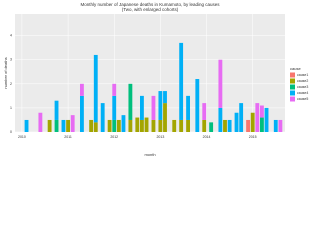 This screenshot has height=240, width=320. What do you see at coordinates (302, 87) in the screenshot?
I see `legend-label: cause3` at bounding box center [302, 87].